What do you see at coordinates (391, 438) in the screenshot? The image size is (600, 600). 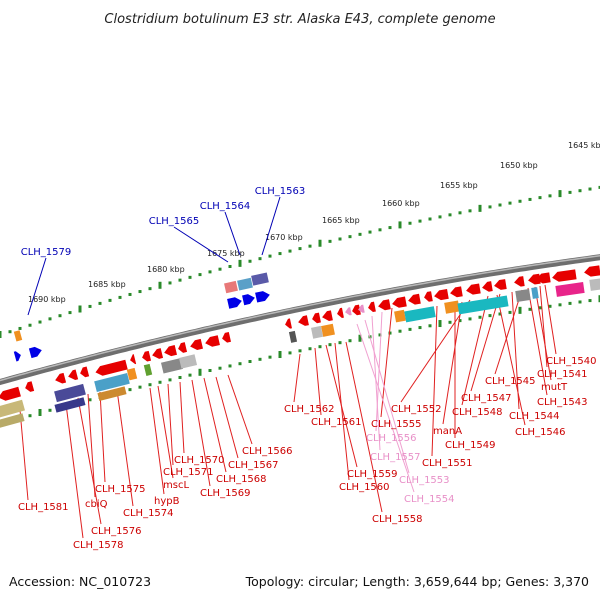 I see `gene-label: CLH_1556` at bounding box center [391, 438].